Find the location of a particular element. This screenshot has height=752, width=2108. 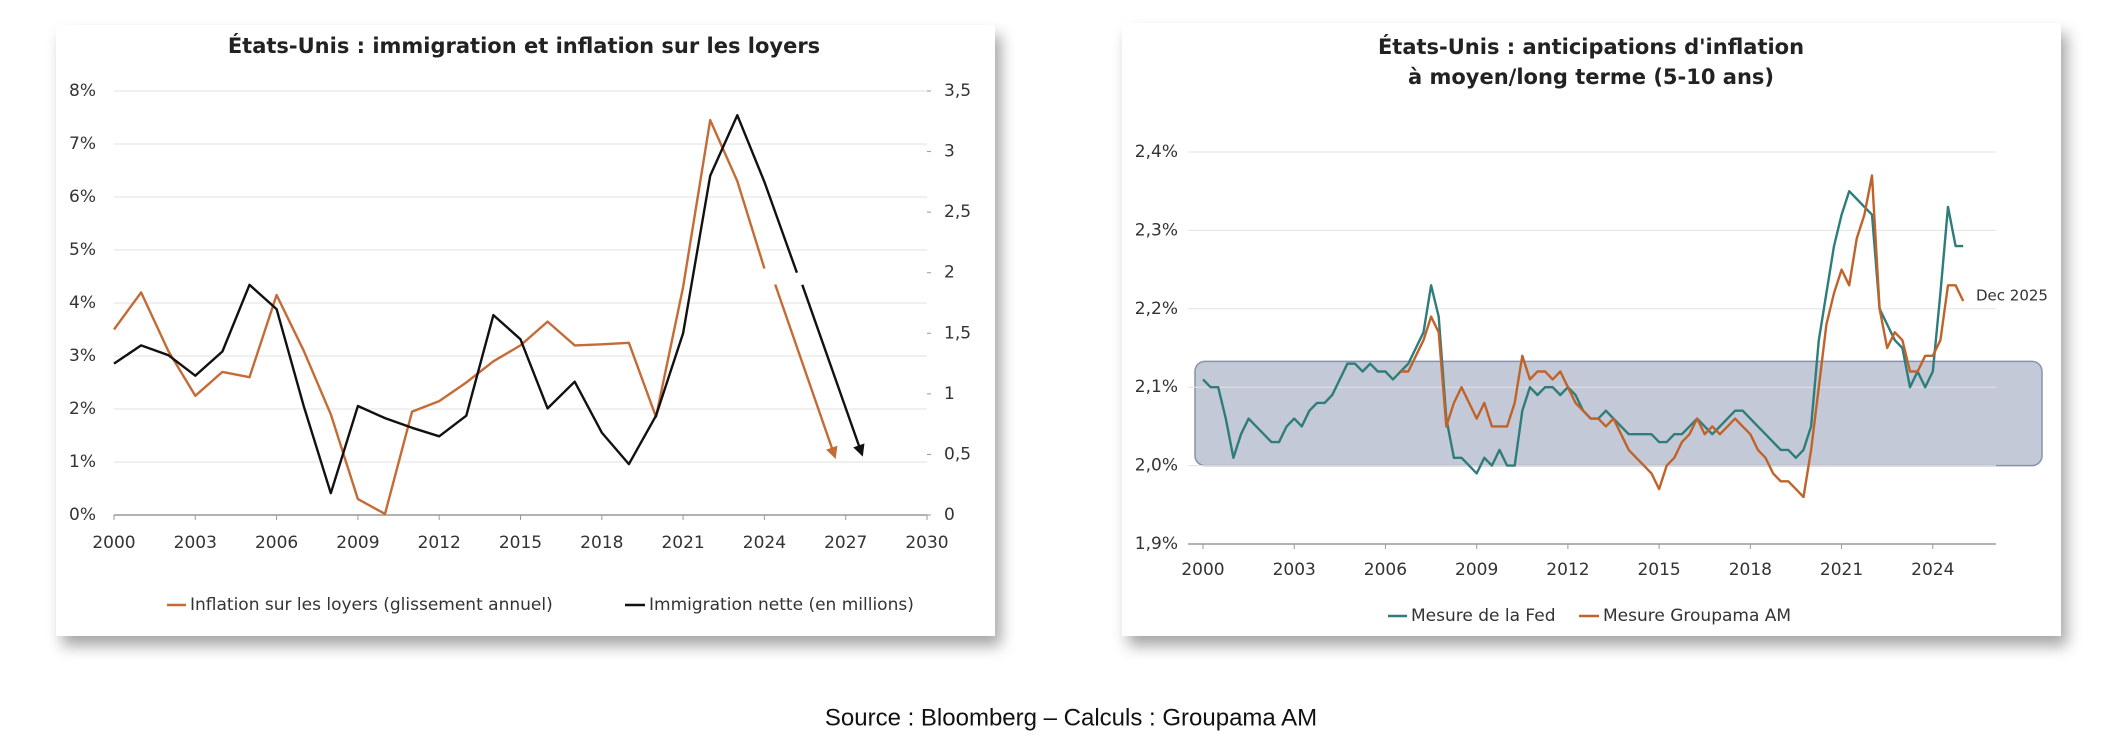

y2-tick-label: 2 is located at coordinates (949, 273).